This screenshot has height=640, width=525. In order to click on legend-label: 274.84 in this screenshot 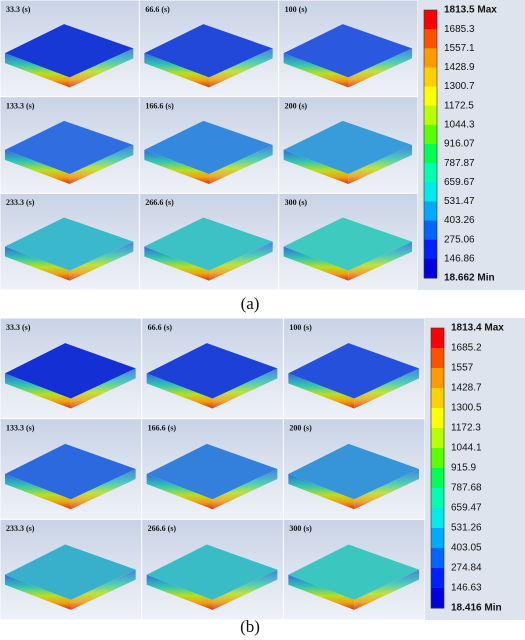, I will do `click(466, 568)`.